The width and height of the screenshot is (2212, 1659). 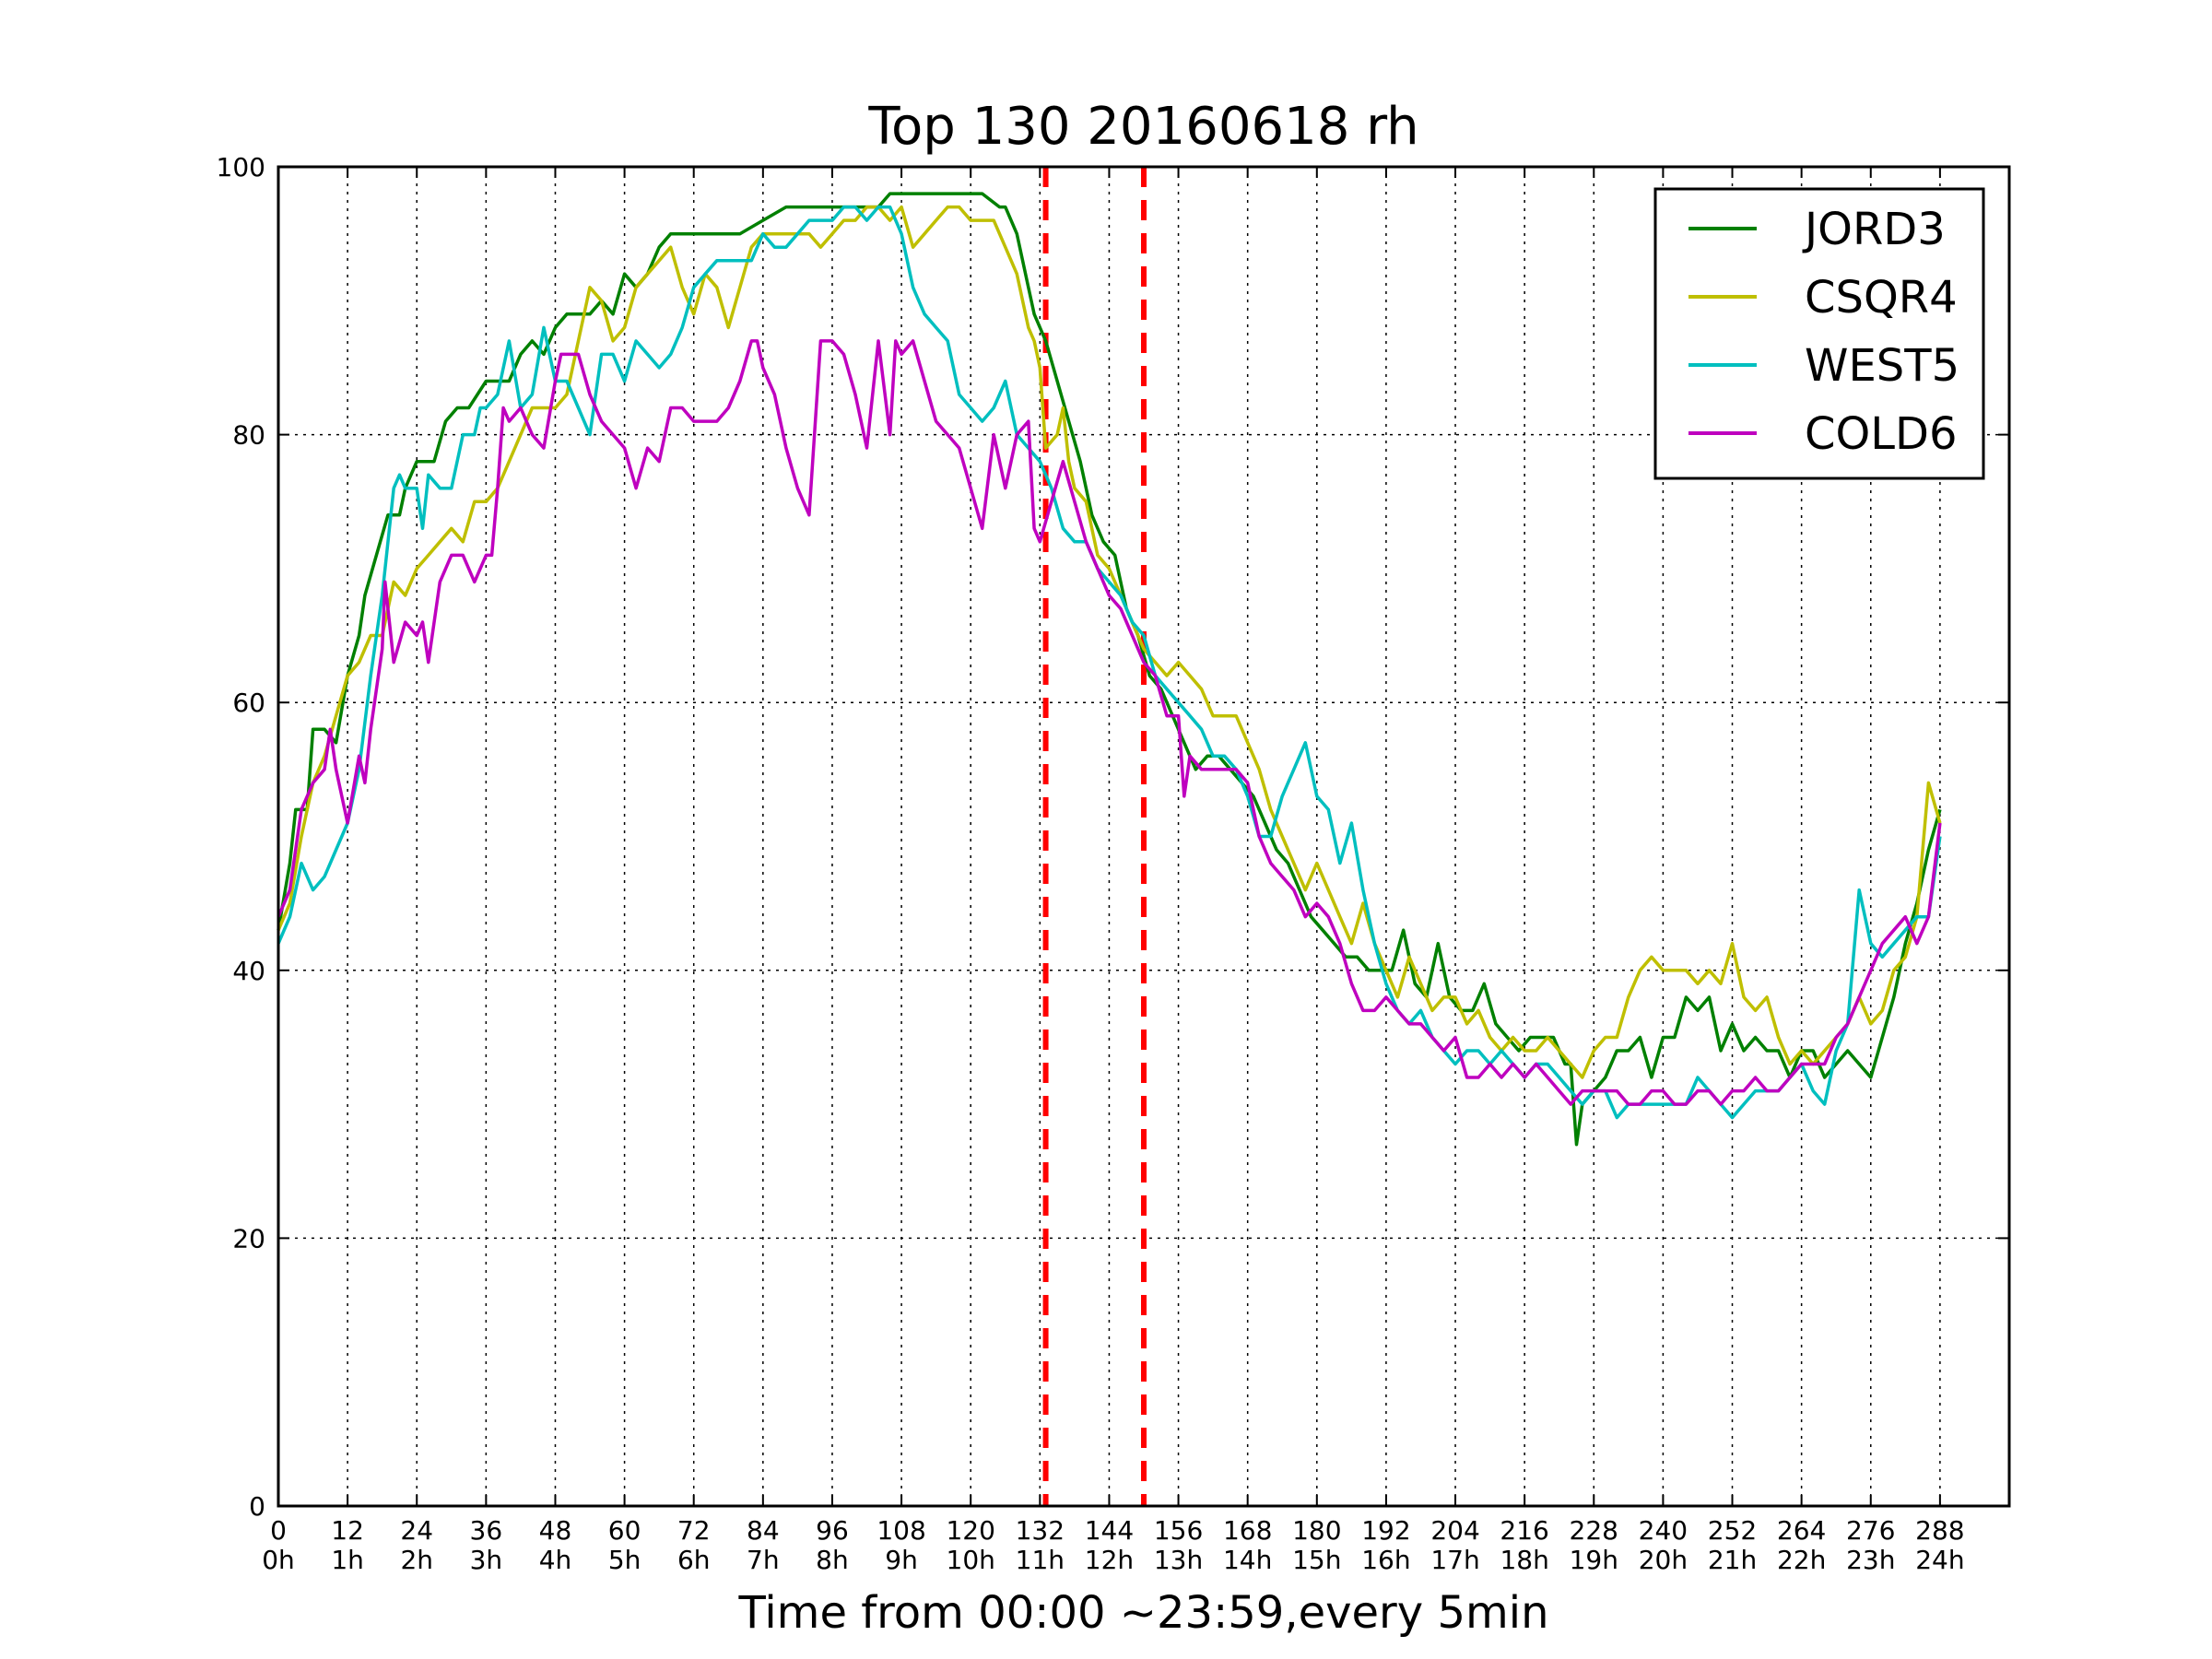 I want to click on y-tick-label: 60, so click(x=248, y=703).